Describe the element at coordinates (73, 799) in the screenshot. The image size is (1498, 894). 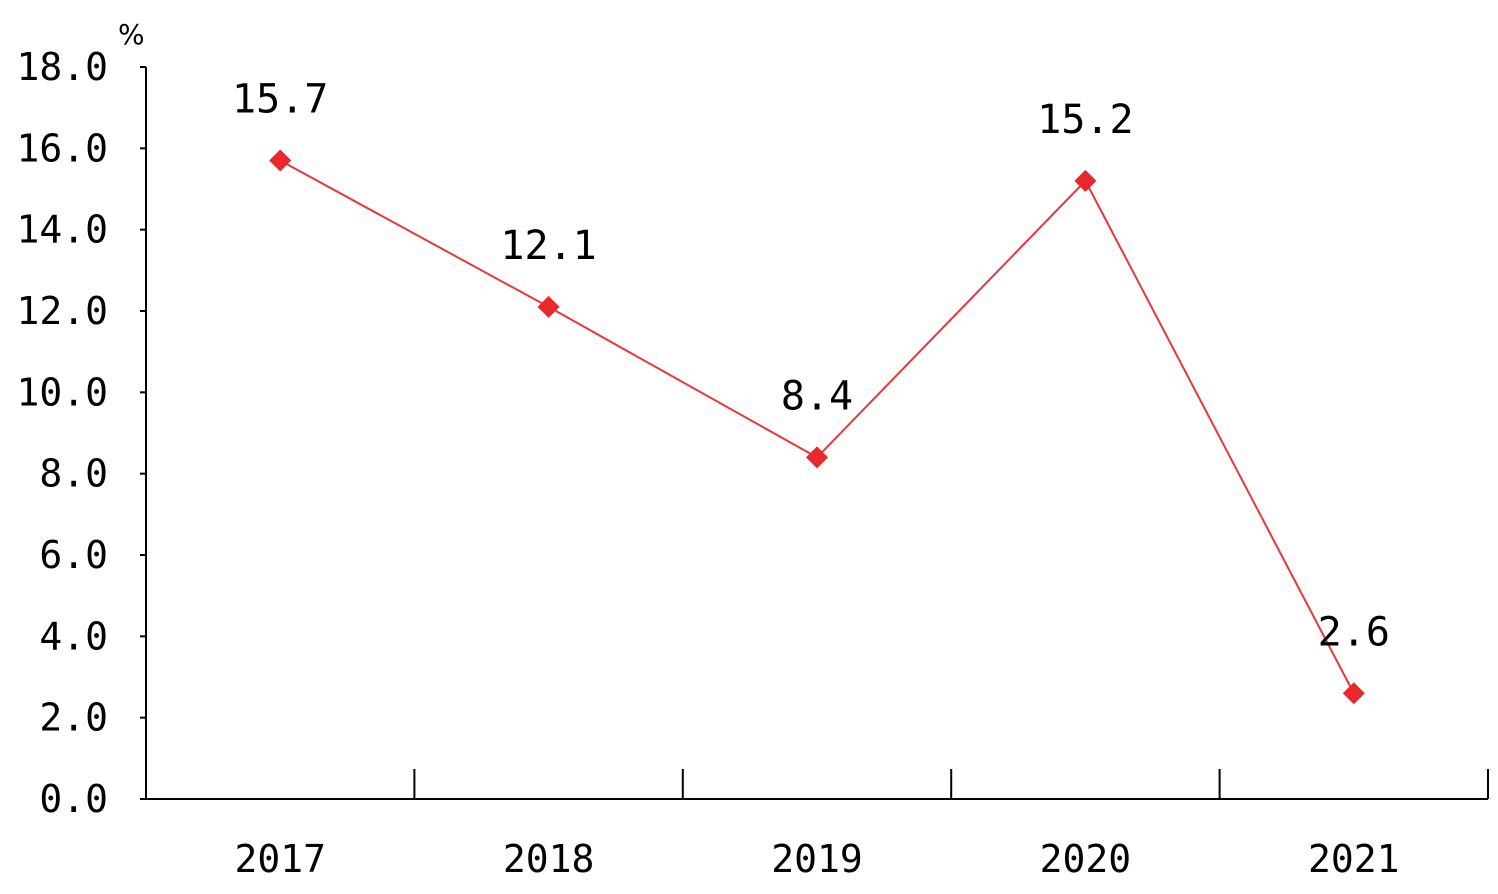
I see `y-tick-label: 0.0` at that location.